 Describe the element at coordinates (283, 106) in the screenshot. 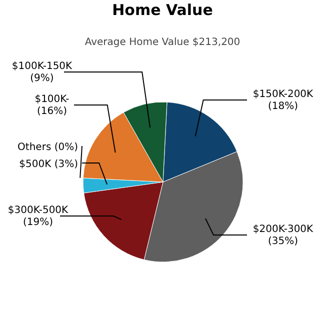

I see `data-label: (18%)` at that location.